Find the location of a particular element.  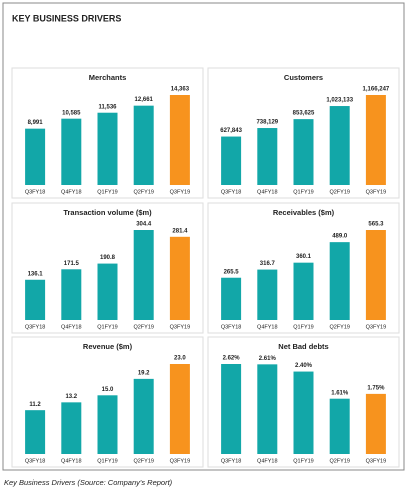

value-label: 10,585 is located at coordinates (71, 113).